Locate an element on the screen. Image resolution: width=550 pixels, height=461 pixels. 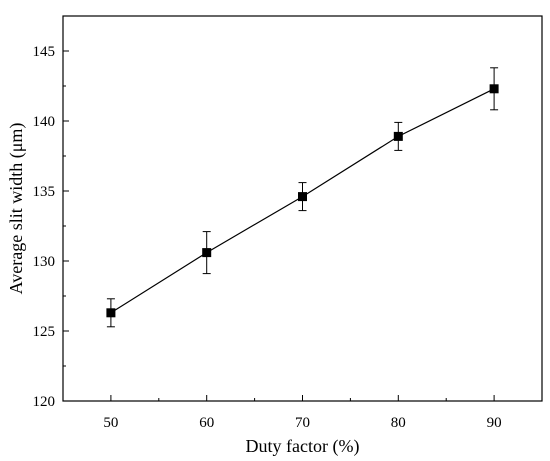
y-tick-label: 120 is located at coordinates (44, 402).